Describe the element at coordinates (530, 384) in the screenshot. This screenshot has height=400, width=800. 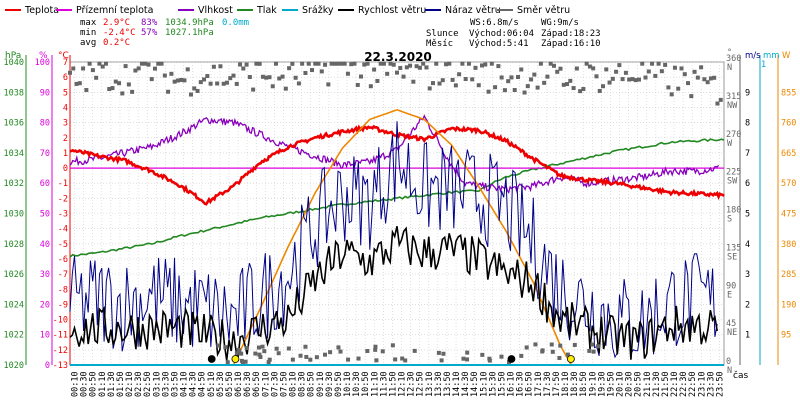
I see `x-tick-label: 16:50` at that location.